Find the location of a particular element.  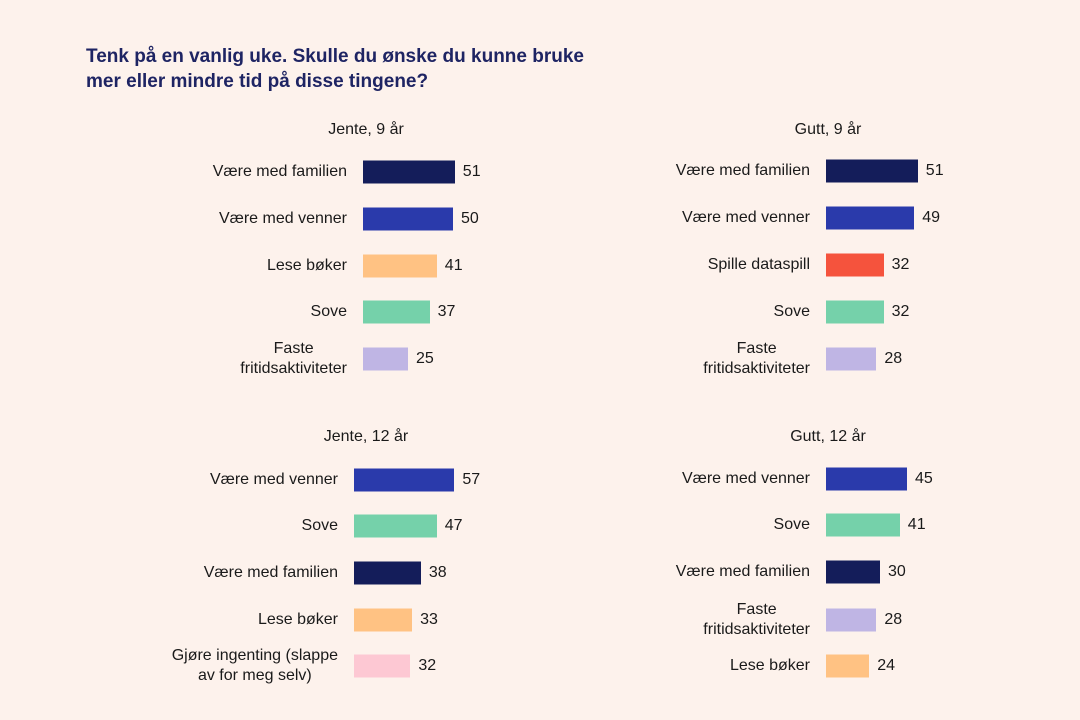

data-label: 33 is located at coordinates (429, 619).